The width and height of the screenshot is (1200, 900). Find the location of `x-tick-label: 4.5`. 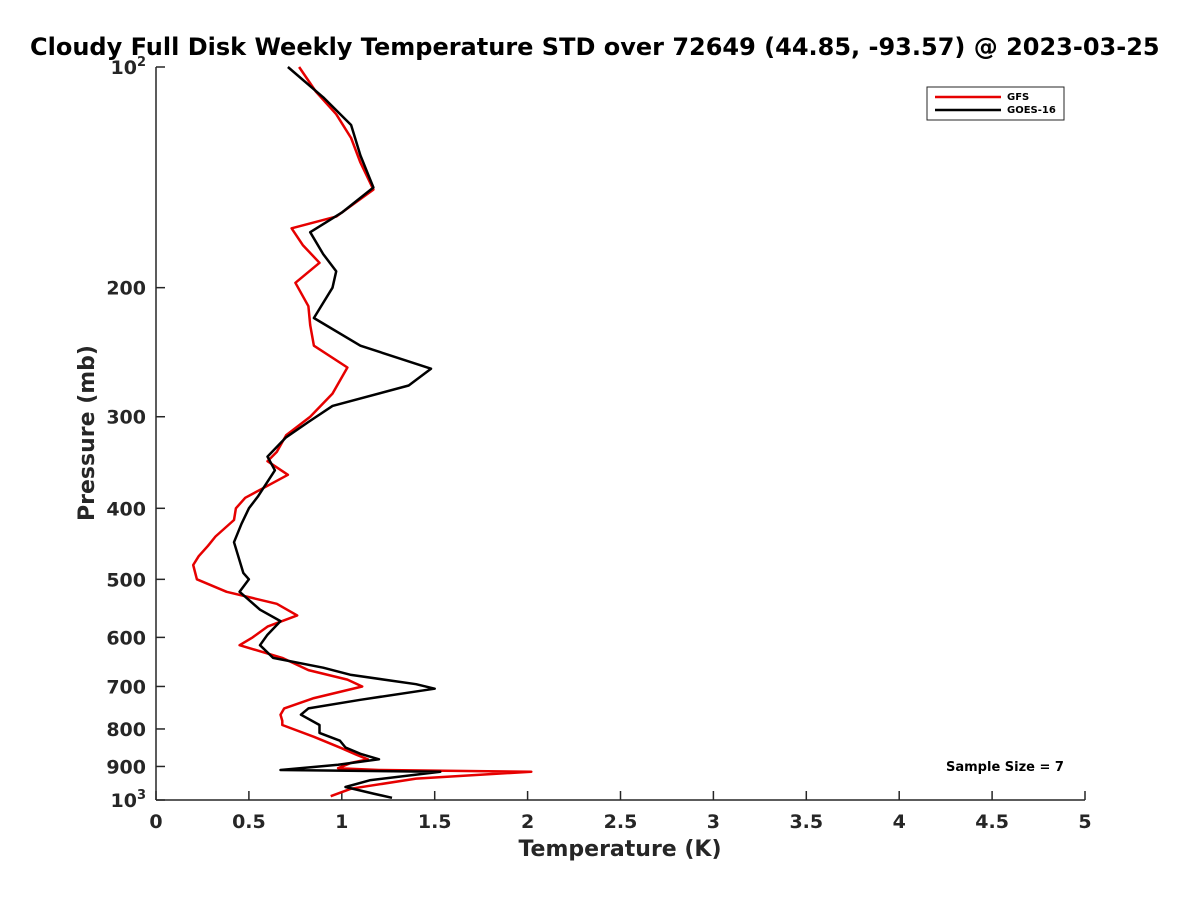

x-tick-label: 4.5 is located at coordinates (992, 822).